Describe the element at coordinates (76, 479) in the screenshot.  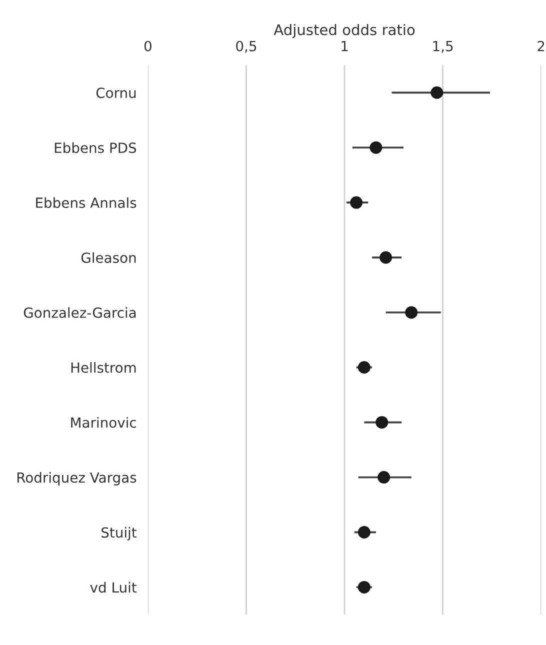
I see `y-tick-label: Rodriquez Vargas` at that location.